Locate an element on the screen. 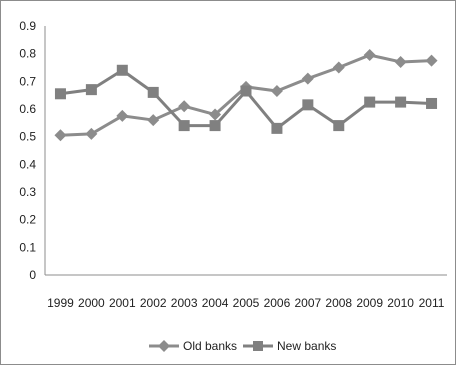 The image size is (458, 367). y-tick-label: 0 is located at coordinates (32, 275).